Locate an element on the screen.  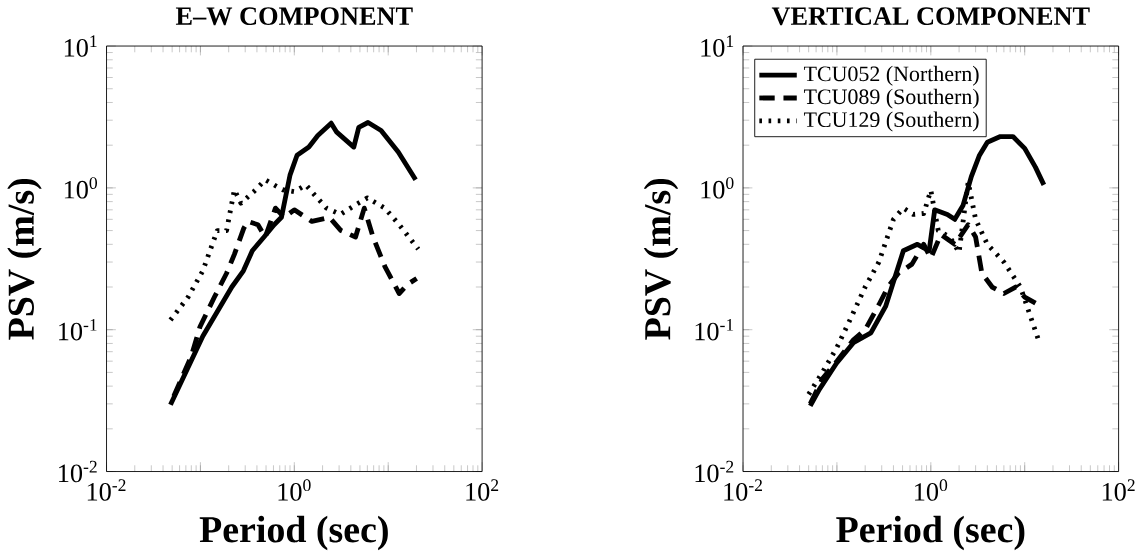
chart-title: VERTICAL COMPONENT is located at coordinates (930, 16).